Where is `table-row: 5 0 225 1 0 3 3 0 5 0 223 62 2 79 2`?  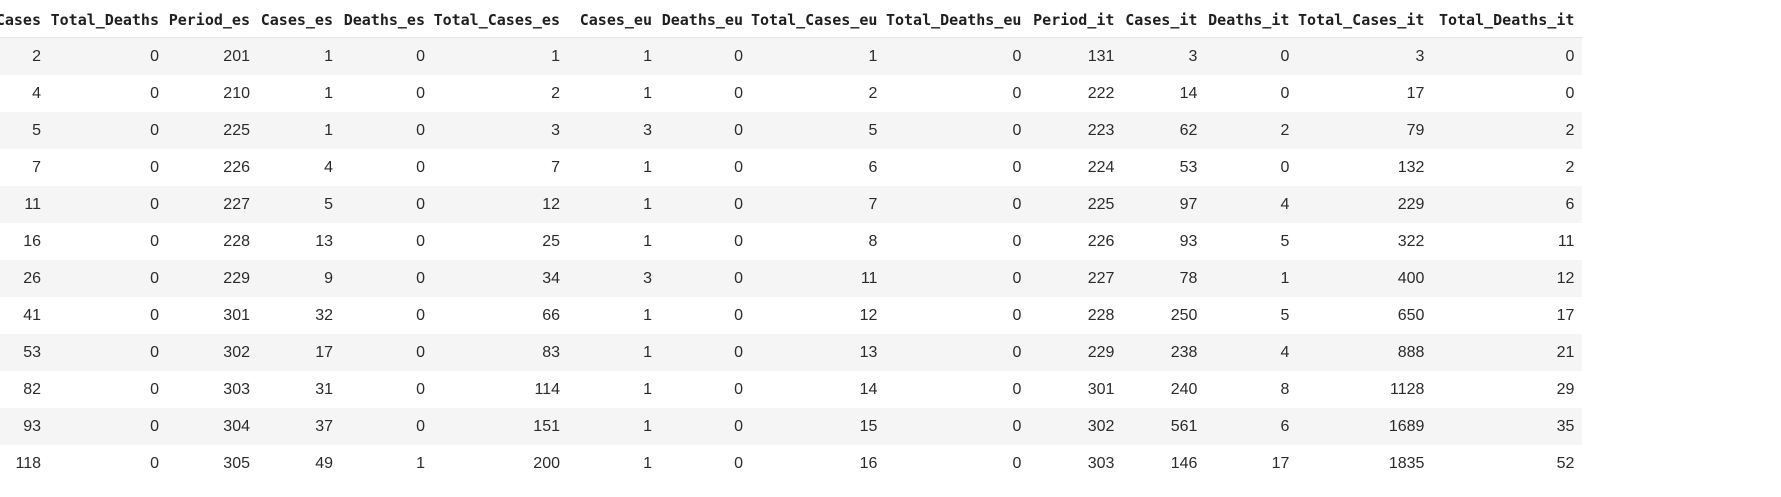 table-row: 5 0 225 1 0 3 3 0 5 0 223 62 2 79 2 is located at coordinates (791, 130).